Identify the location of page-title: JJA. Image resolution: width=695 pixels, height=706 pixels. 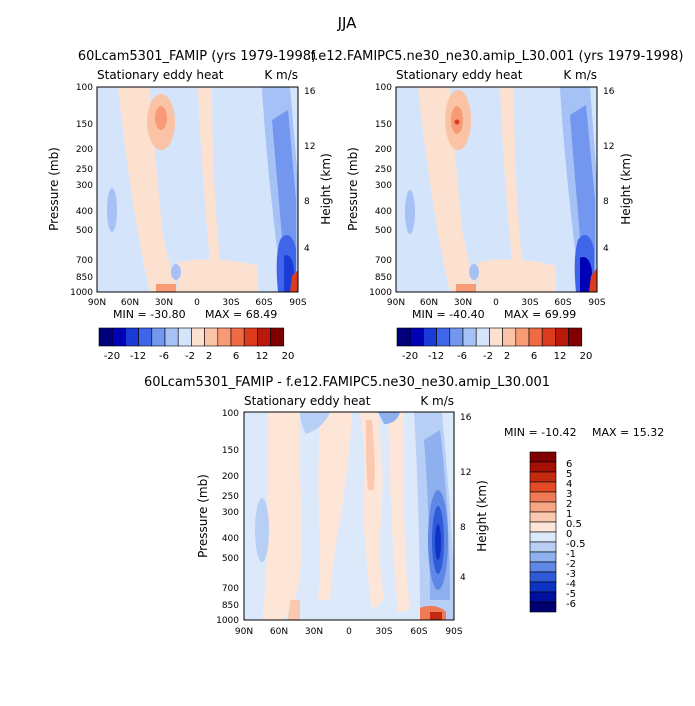
(347, 23).